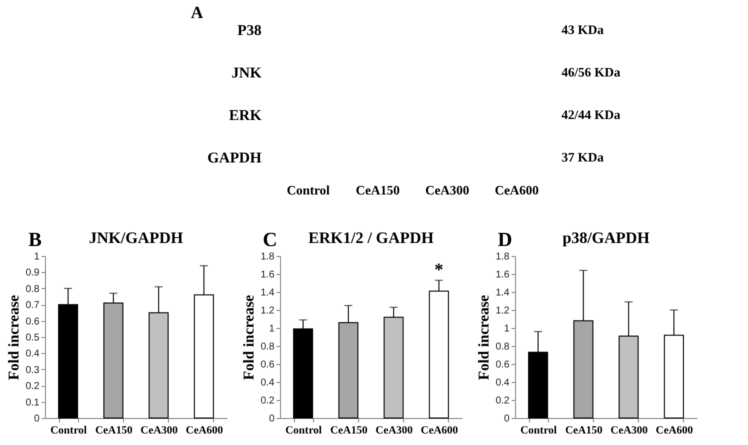  I want to click on y-tick-label: 0.5, so click(33, 338).